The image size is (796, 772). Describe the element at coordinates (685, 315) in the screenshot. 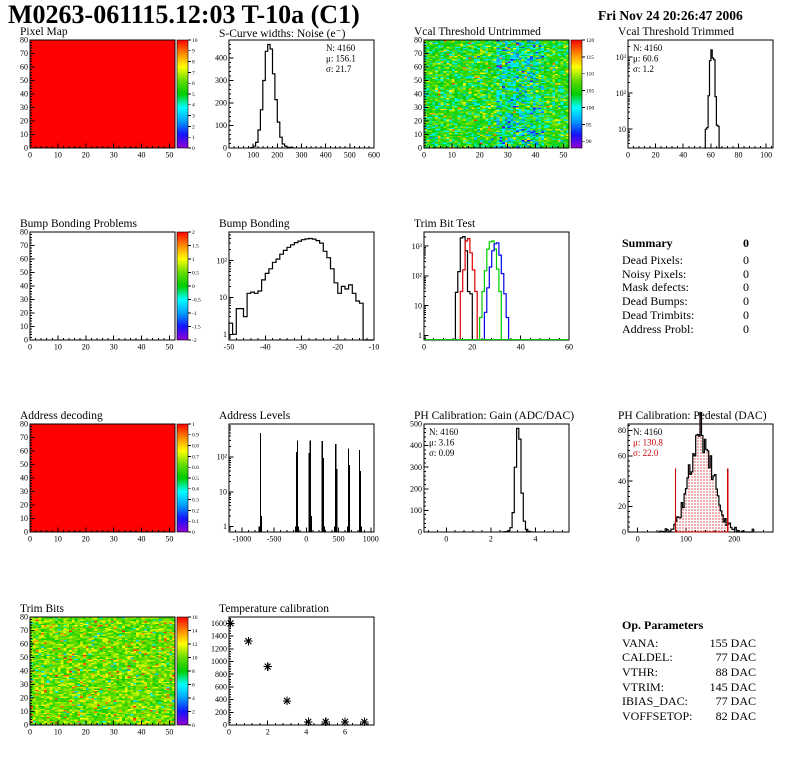

I see `summary-row: Dead Trimbits: 0` at that location.